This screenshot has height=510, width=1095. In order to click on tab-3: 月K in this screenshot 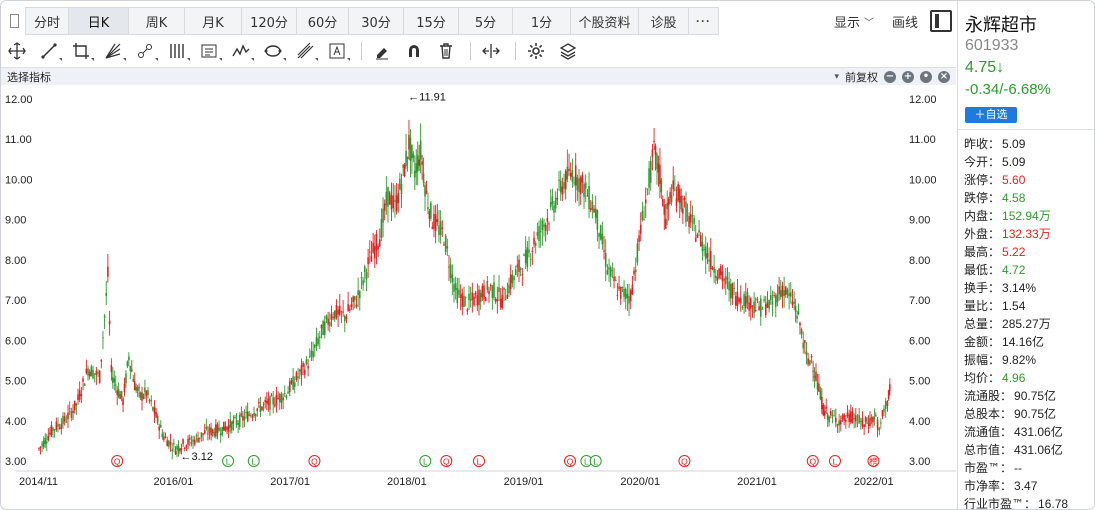, I will do `click(213, 21)`.